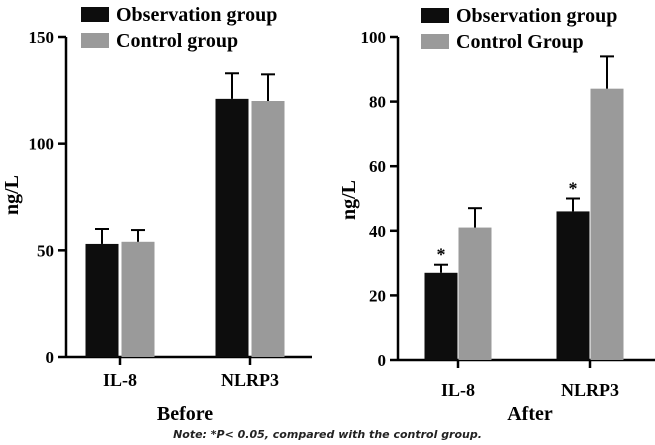  I want to click on panel-2-x-tick-label-nlrp3: NLRP3, so click(590, 390).